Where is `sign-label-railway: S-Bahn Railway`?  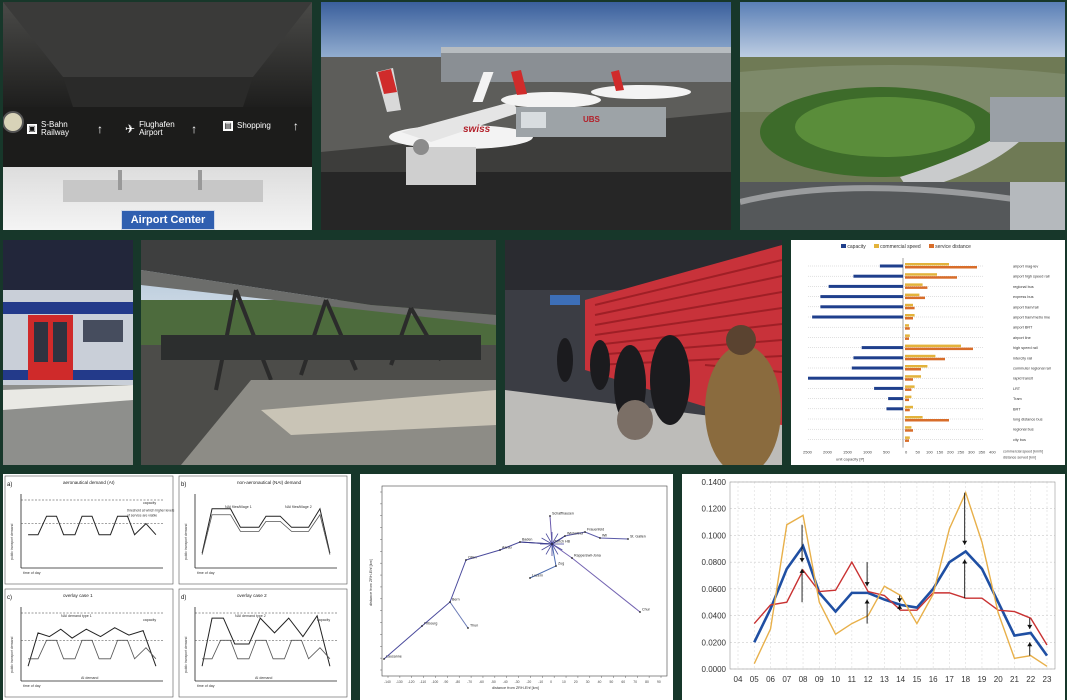
sign-label-railway: S-Bahn Railway is located at coordinates (55, 128).